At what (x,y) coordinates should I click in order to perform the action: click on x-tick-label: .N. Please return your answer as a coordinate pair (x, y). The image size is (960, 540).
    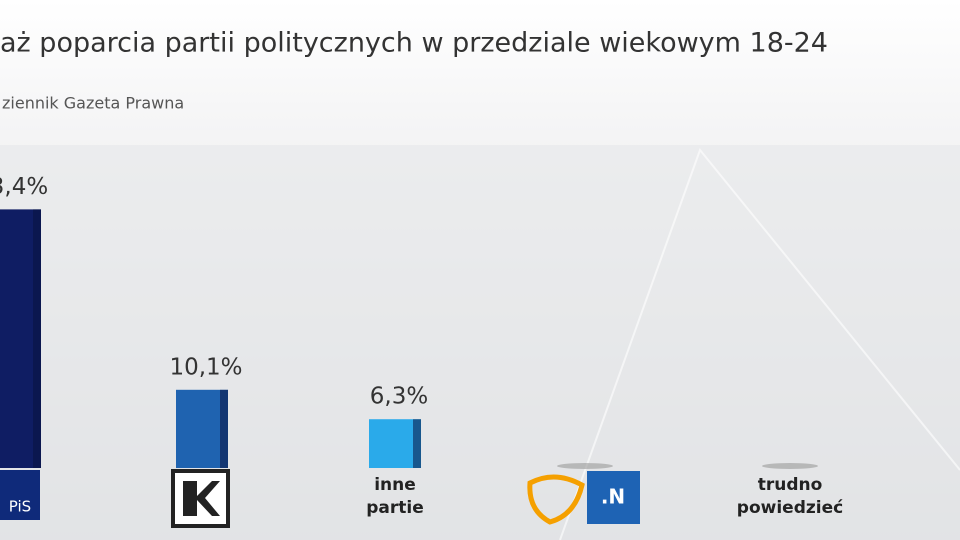
    Looking at the image, I should click on (613, 497).